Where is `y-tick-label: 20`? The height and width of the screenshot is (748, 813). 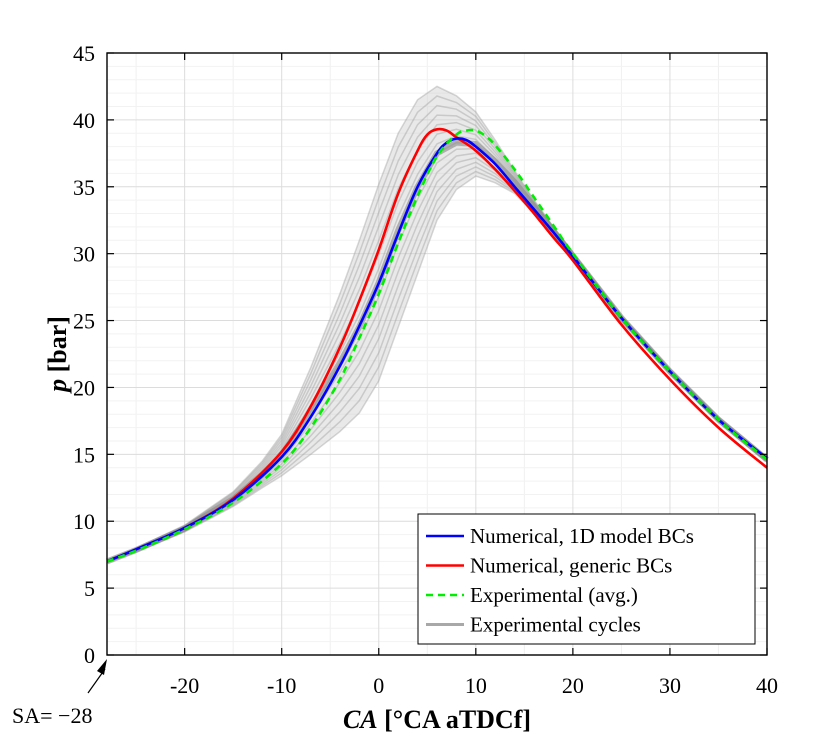
y-tick-label: 20 is located at coordinates (84, 387).